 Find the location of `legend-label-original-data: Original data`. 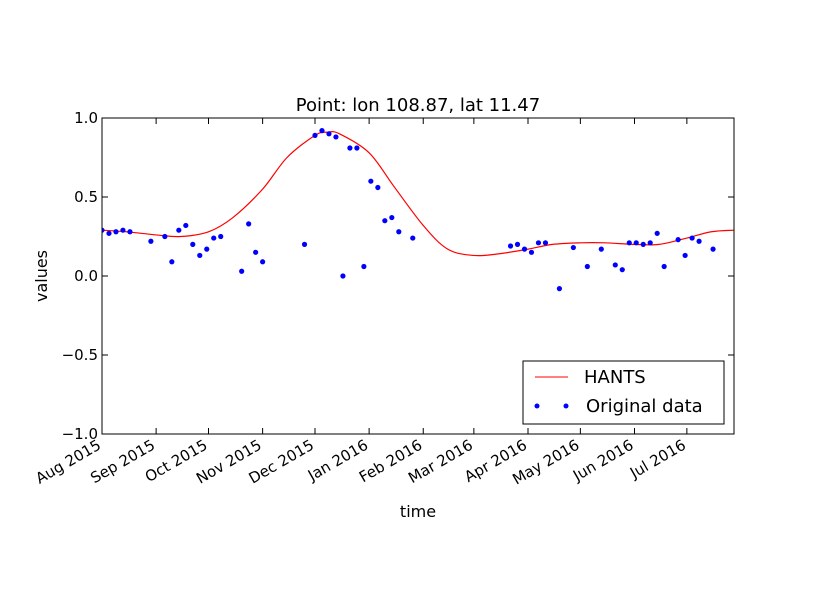

legend-label-original-data: Original data is located at coordinates (644, 406).